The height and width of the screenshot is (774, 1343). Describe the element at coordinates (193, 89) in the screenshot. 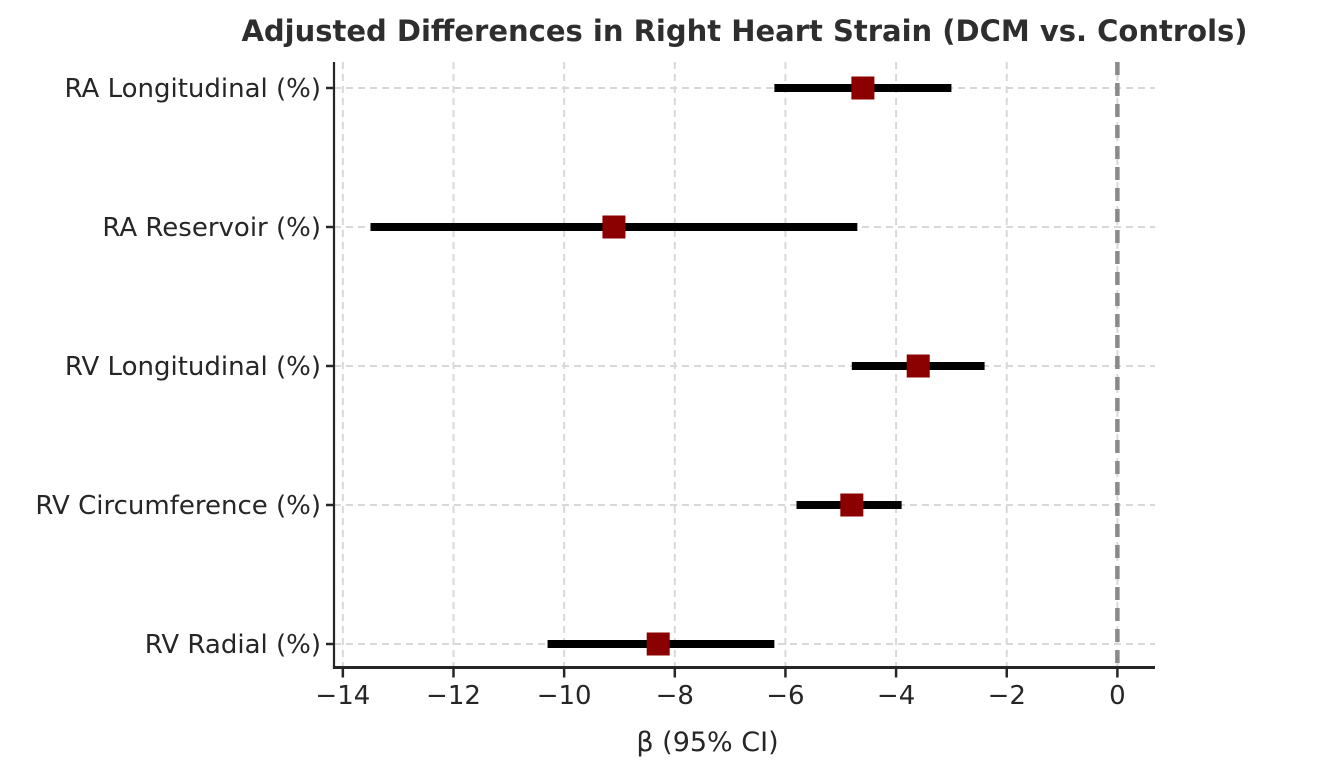

I see `y-tick-label: RA Longitudinal (%)` at that location.